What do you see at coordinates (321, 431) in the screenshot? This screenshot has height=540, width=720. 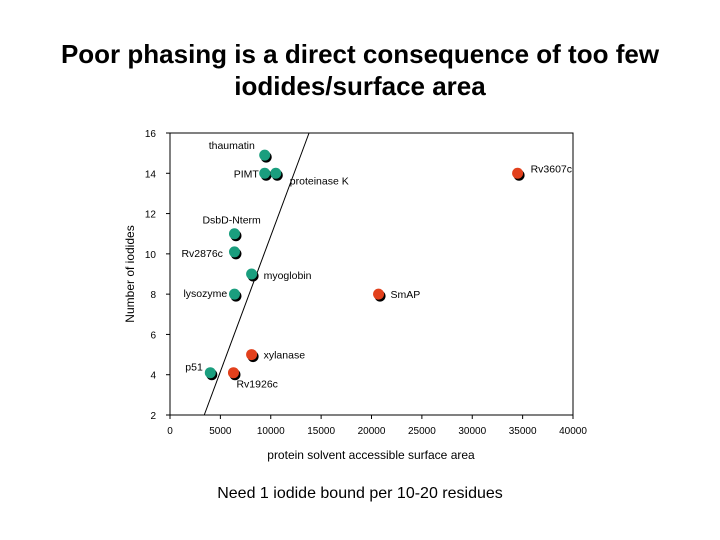 I see `x-tick-label: 15000` at bounding box center [321, 431].